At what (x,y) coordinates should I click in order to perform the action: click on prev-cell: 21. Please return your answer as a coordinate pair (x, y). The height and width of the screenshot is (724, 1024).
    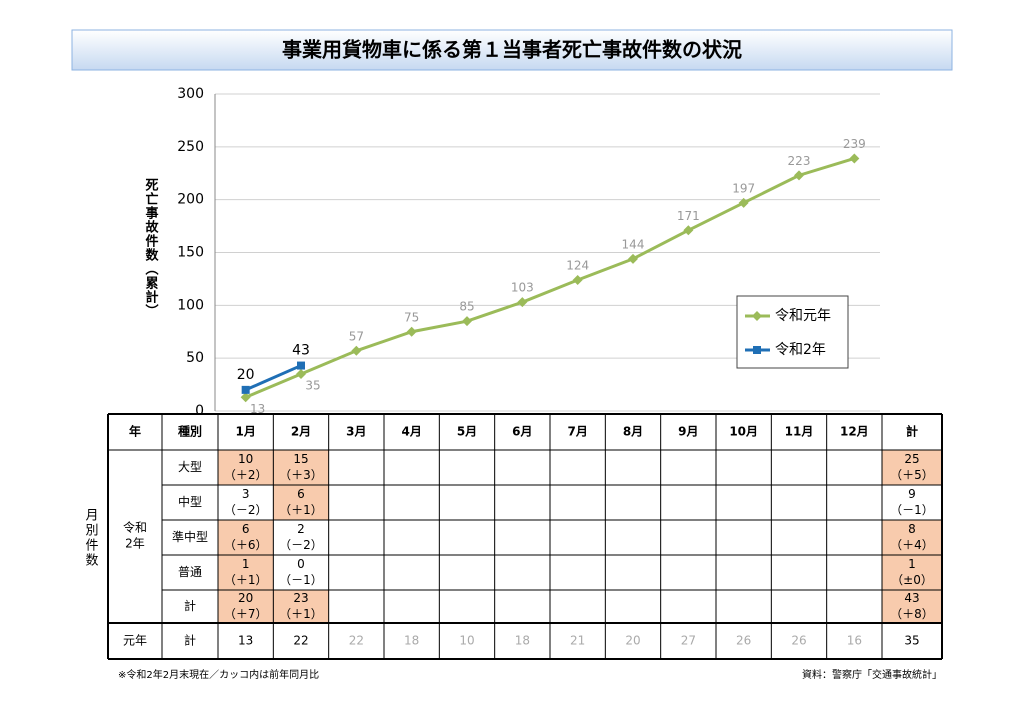
    Looking at the image, I should click on (577, 641).